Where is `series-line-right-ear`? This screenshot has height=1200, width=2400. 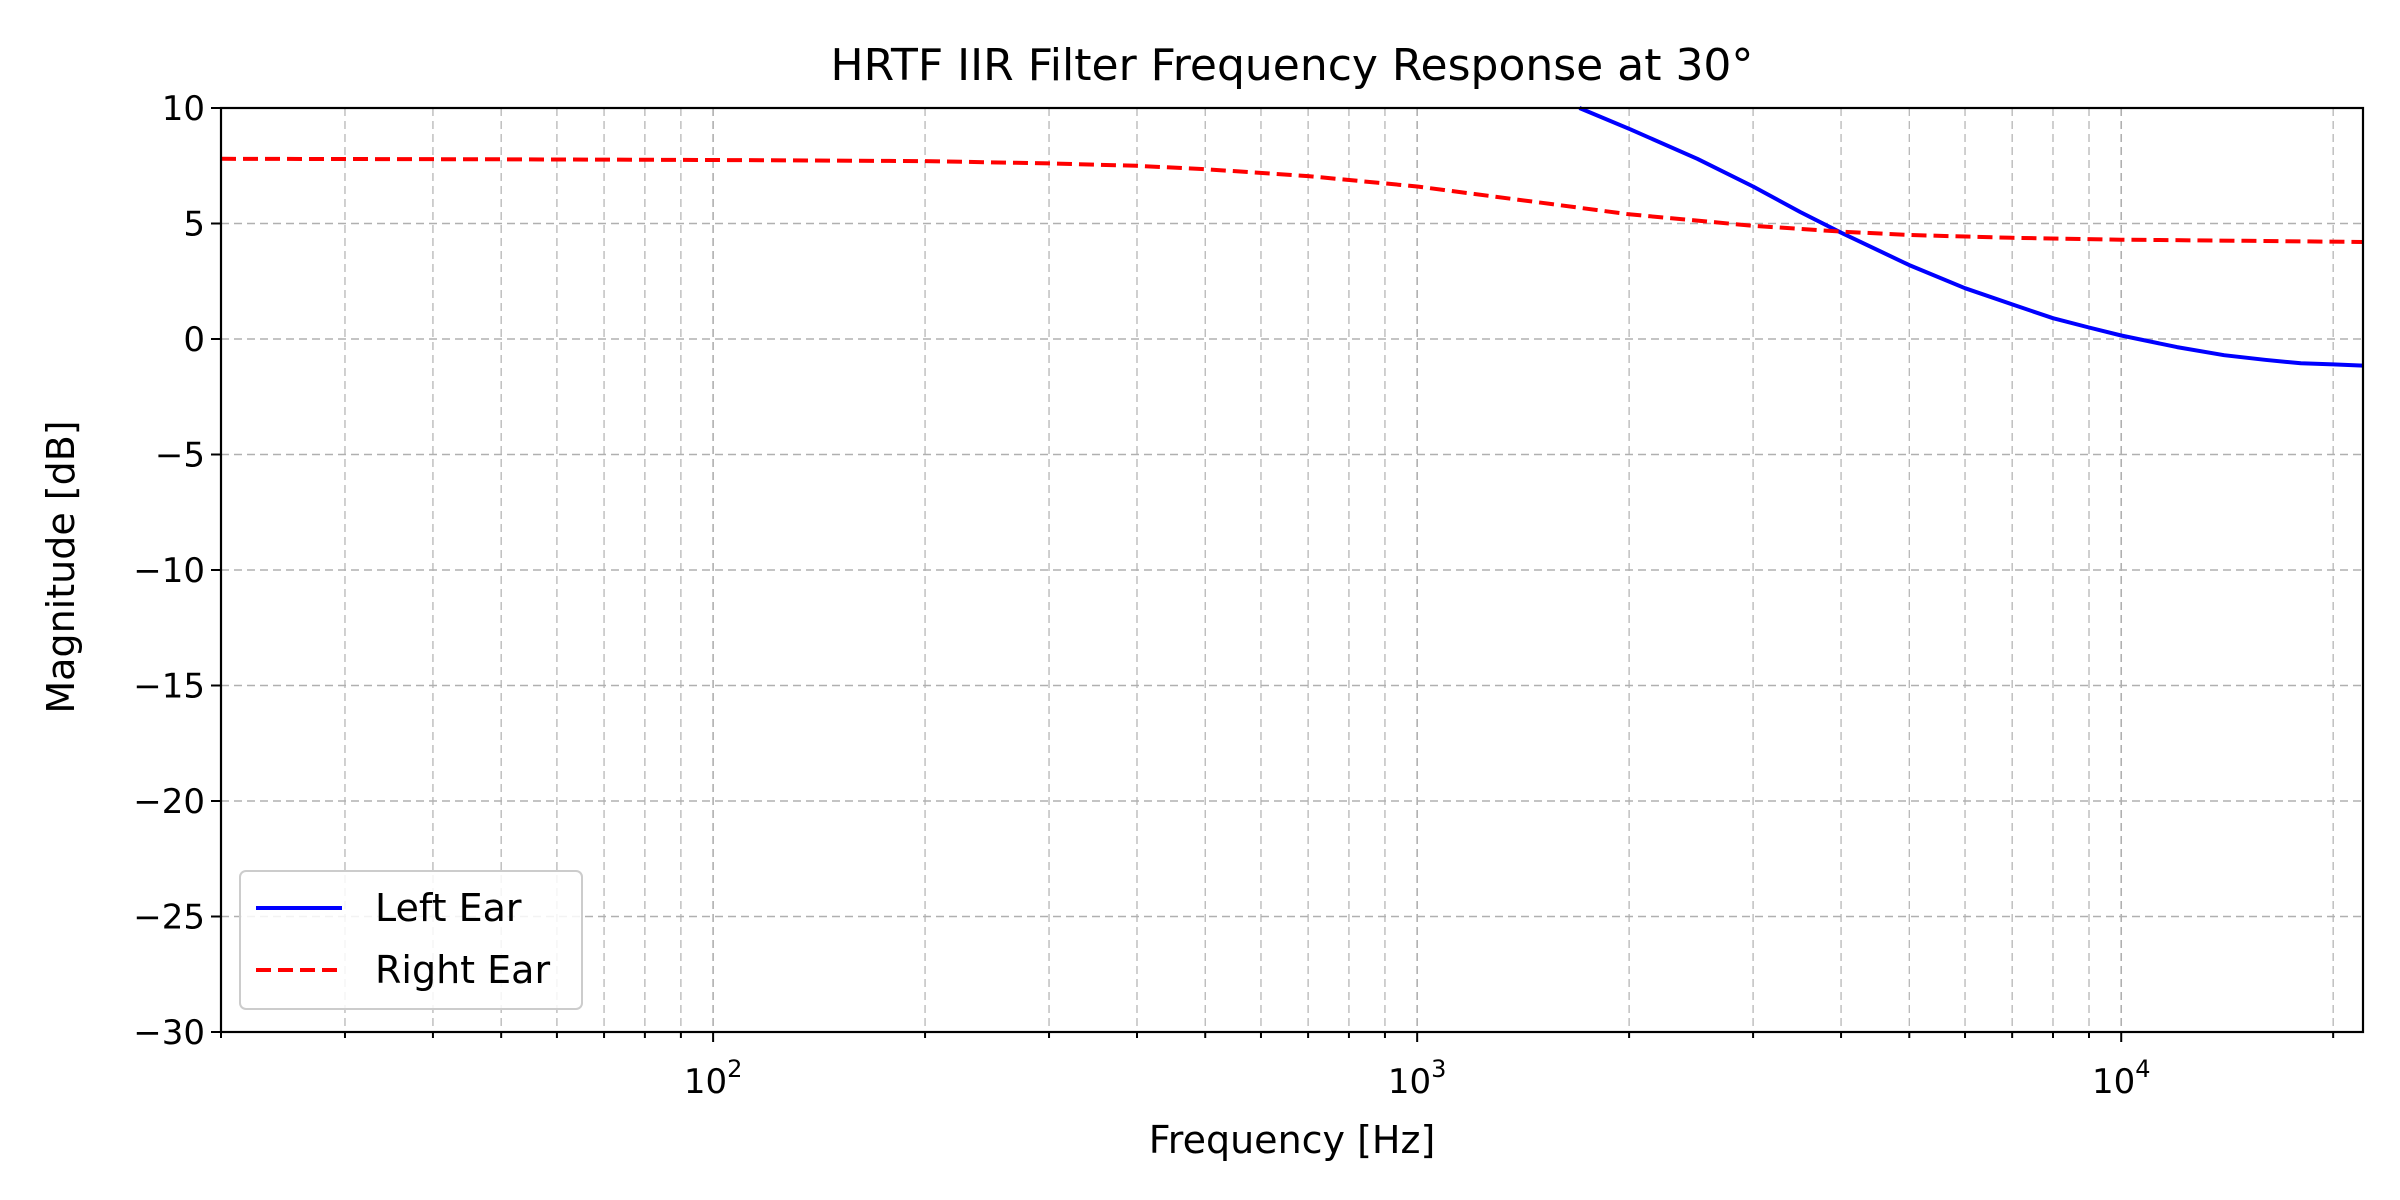
series-line-right-ear is located at coordinates (1292, 200).